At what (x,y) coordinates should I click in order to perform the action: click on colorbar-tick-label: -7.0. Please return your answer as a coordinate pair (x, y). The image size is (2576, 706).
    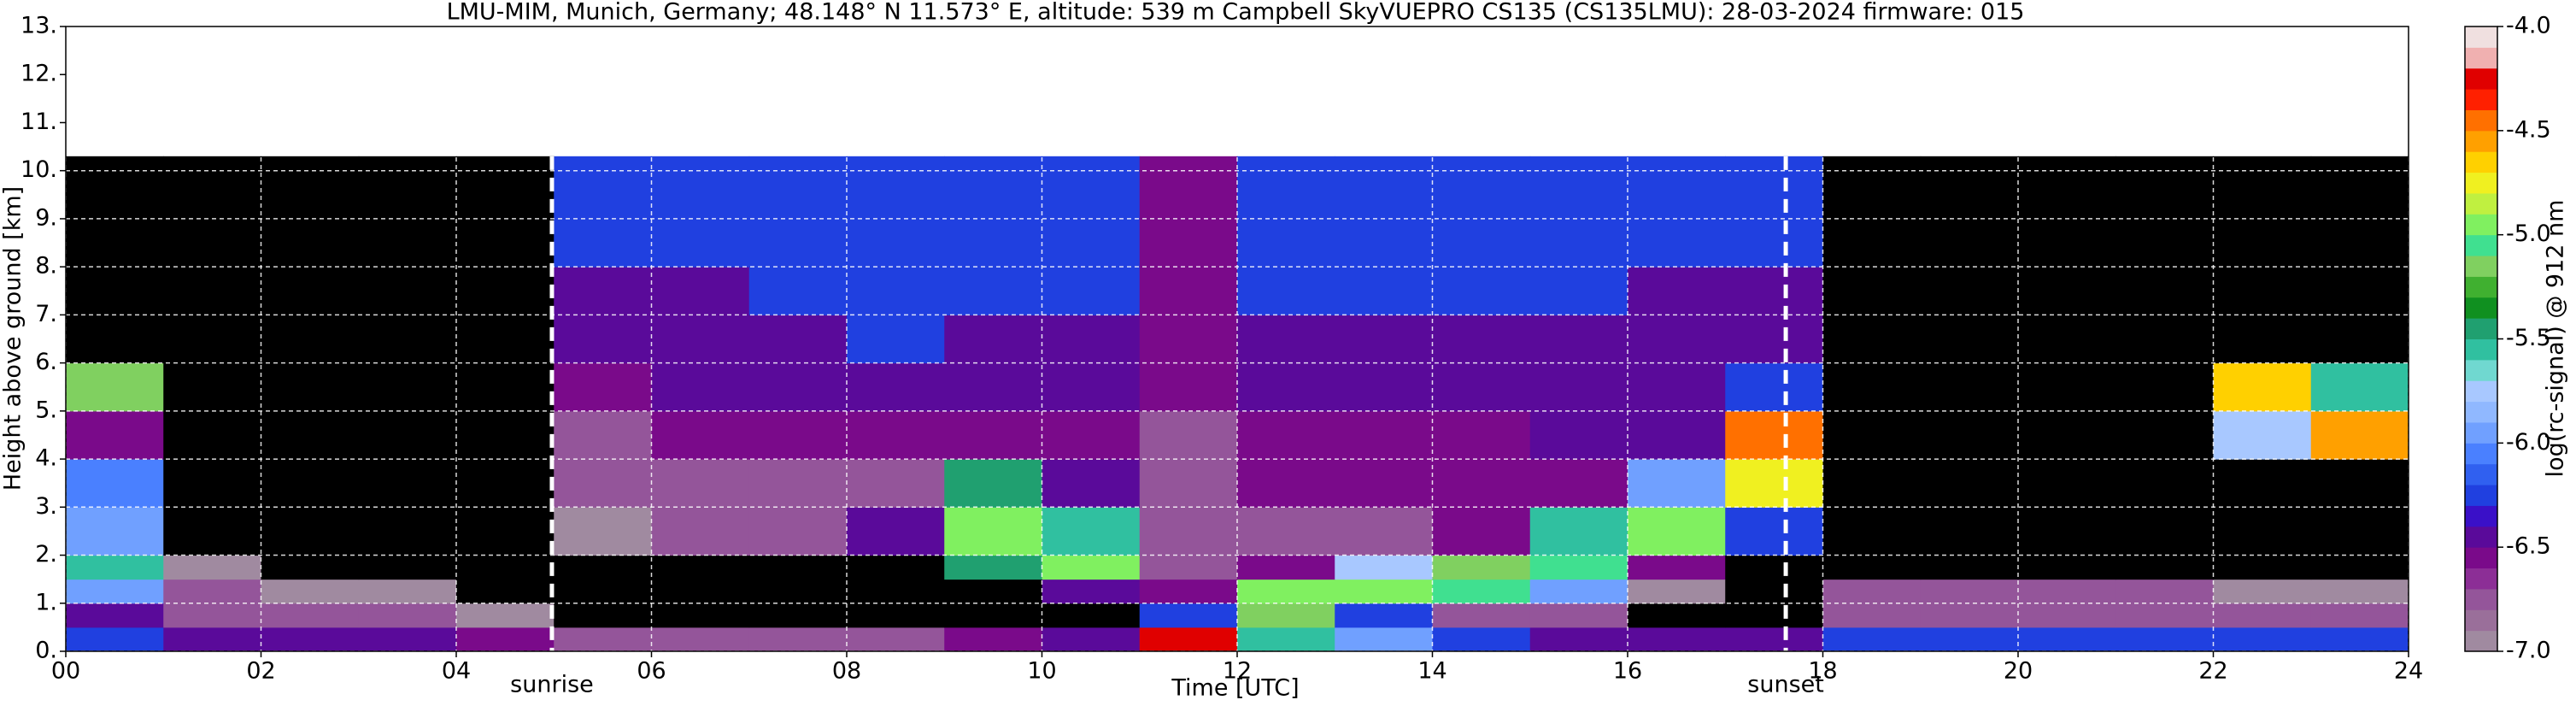
    Looking at the image, I should click on (2528, 651).